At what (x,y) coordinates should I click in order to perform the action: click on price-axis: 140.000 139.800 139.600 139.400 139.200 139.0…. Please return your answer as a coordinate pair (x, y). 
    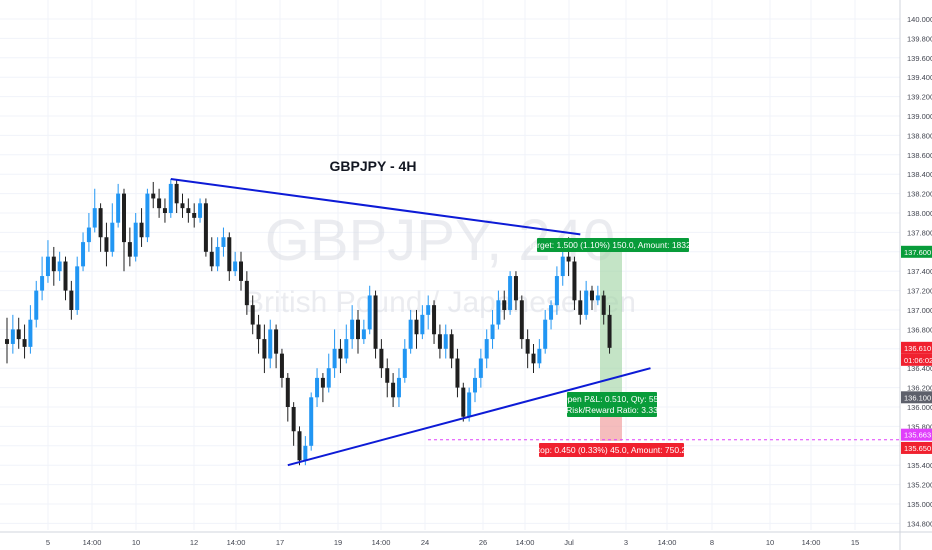
    Looking at the image, I should click on (915, 275).